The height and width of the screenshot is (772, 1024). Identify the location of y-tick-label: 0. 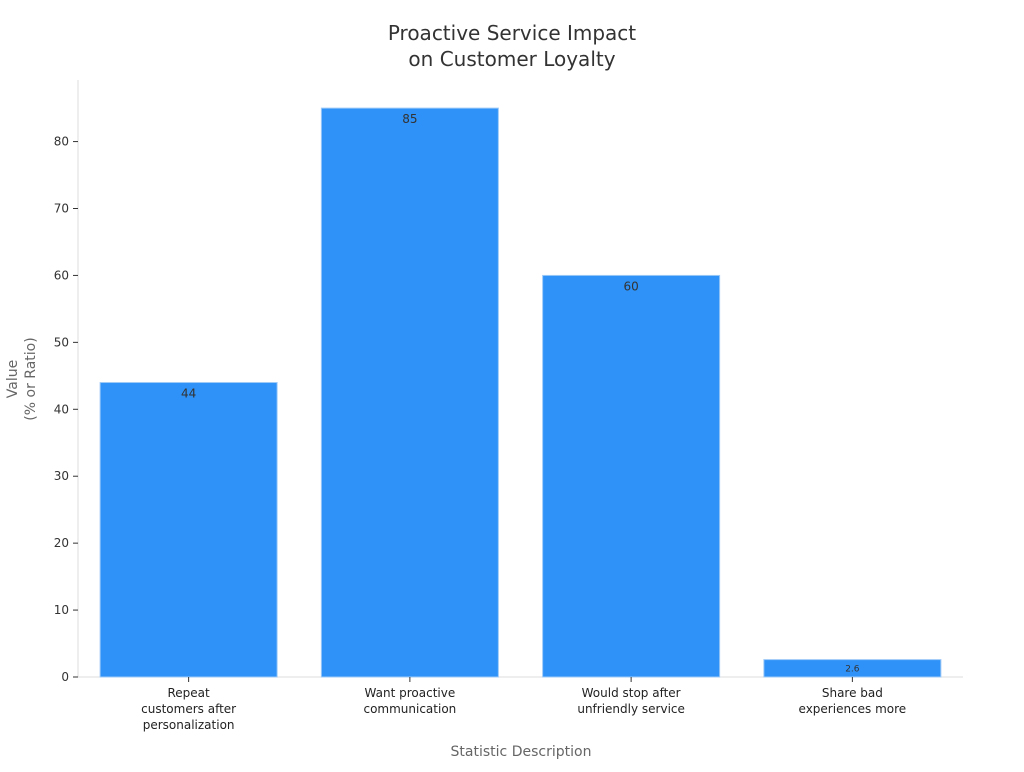
(65, 677).